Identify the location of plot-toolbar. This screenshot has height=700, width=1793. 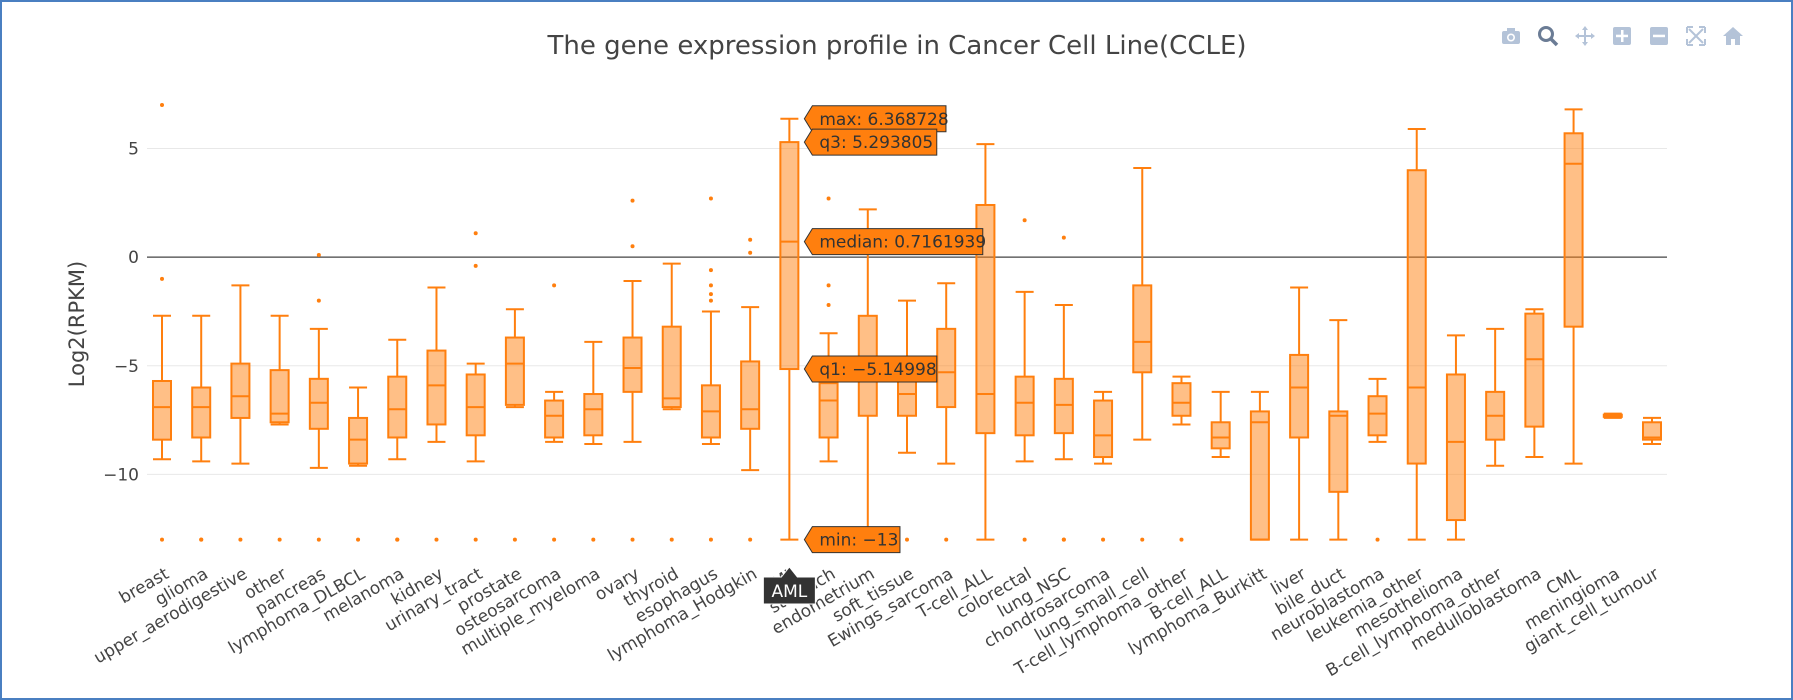
(1621, 36).